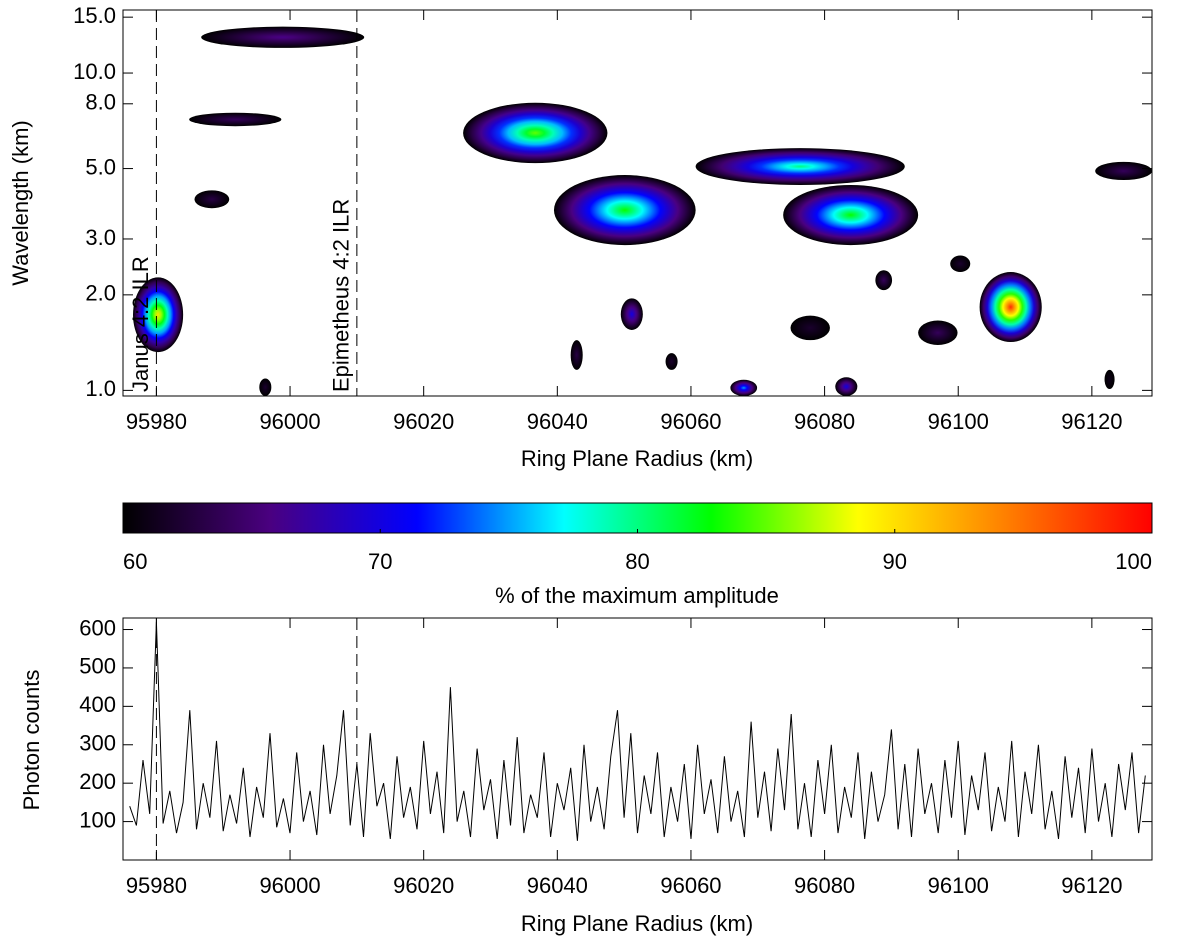 Image resolution: width=1184 pixels, height=945 pixels. I want to click on y-tick-label: 10.0, so click(94, 71).